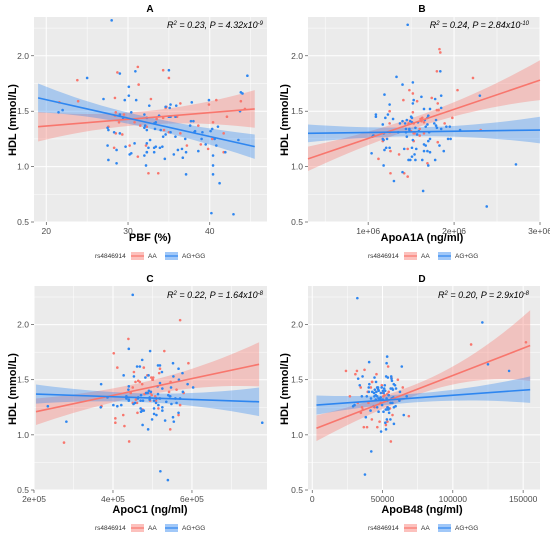 The height and width of the screenshot is (542, 550). What do you see at coordinates (297, 167) in the screenshot?
I see `y-tick-label: 1.0` at bounding box center [297, 167].